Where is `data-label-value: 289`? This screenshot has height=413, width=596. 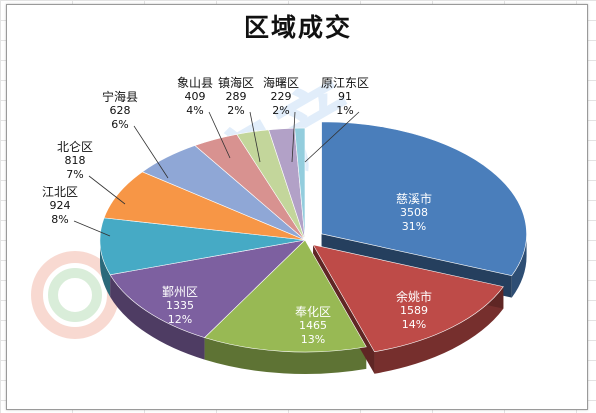 data-label-value: 289 is located at coordinates (236, 96).